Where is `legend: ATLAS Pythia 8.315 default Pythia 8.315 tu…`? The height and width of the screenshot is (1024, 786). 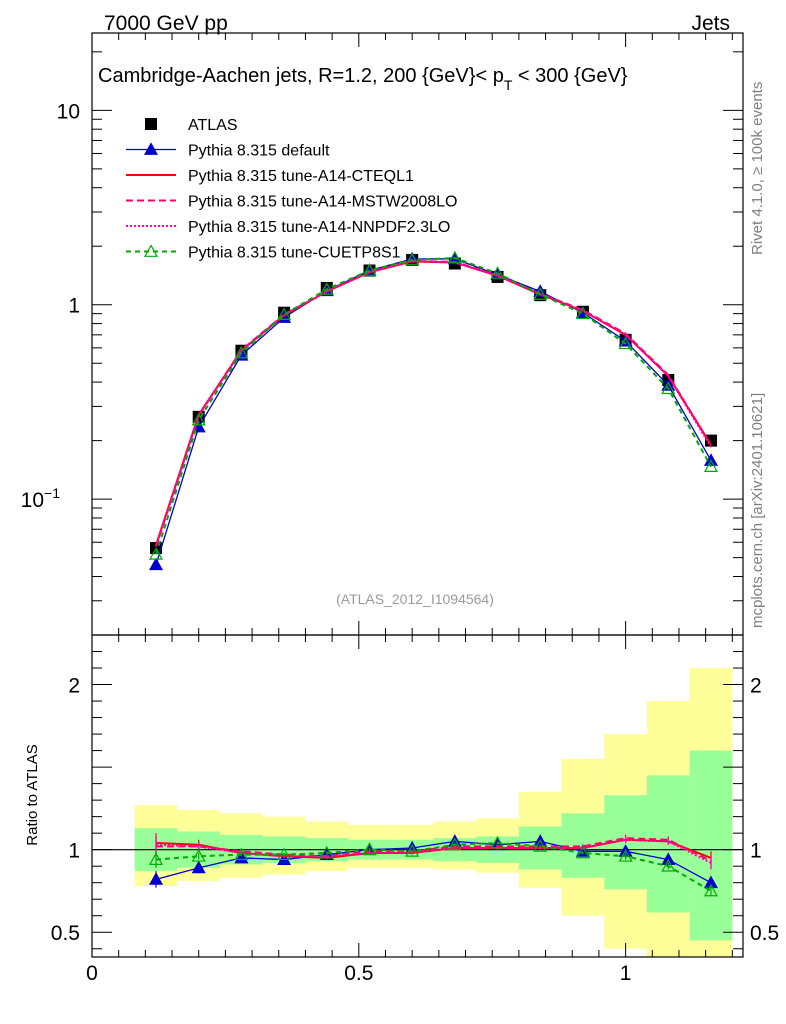
legend: ATLAS Pythia 8.315 default Pythia 8.315 tu… is located at coordinates (291, 189).